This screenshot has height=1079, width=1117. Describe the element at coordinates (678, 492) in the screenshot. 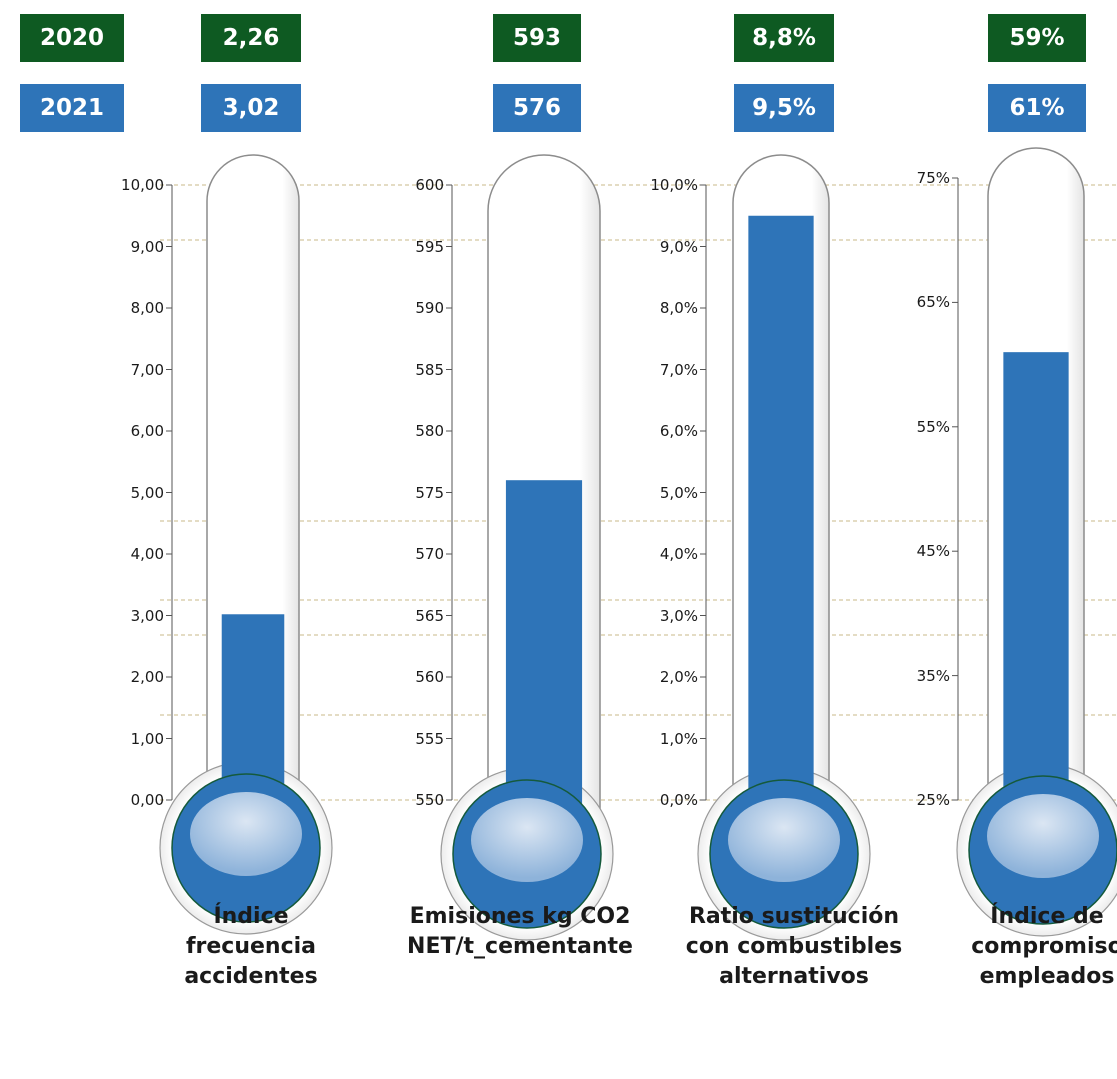

I see `y-tick-label: 5,0%` at that location.